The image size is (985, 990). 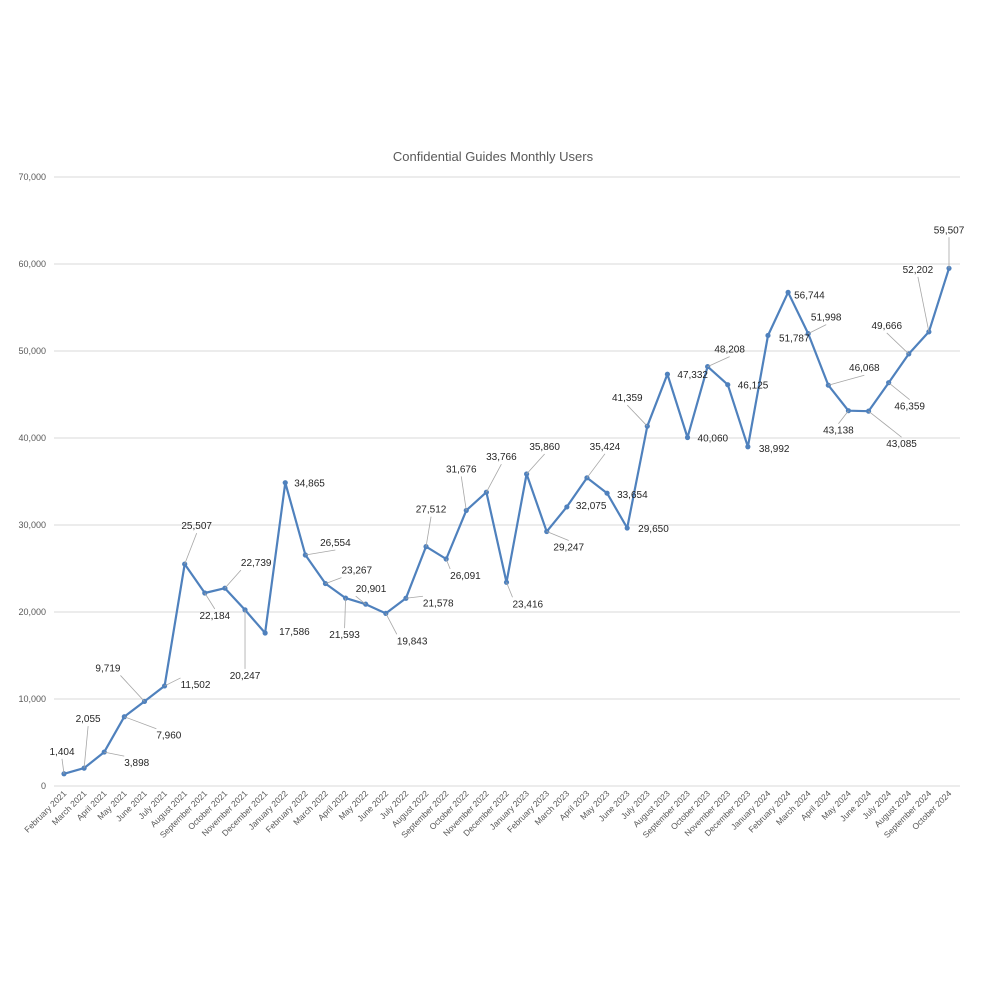 What do you see at coordinates (544, 447) in the screenshot?
I see `data-label: 35,860` at bounding box center [544, 447].